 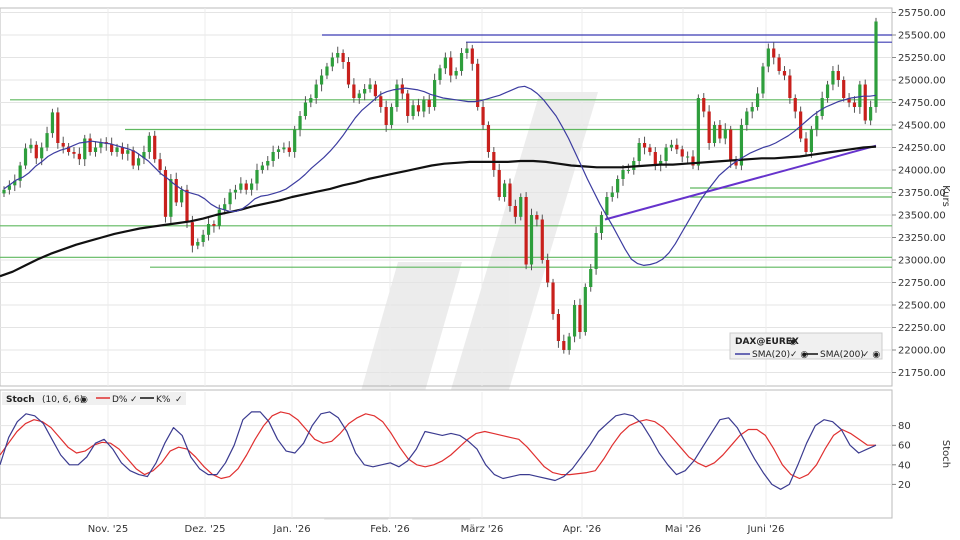 What do you see at coordinates (904, 485) in the screenshot?
I see `stoch-tick-label: 20` at bounding box center [904, 485].